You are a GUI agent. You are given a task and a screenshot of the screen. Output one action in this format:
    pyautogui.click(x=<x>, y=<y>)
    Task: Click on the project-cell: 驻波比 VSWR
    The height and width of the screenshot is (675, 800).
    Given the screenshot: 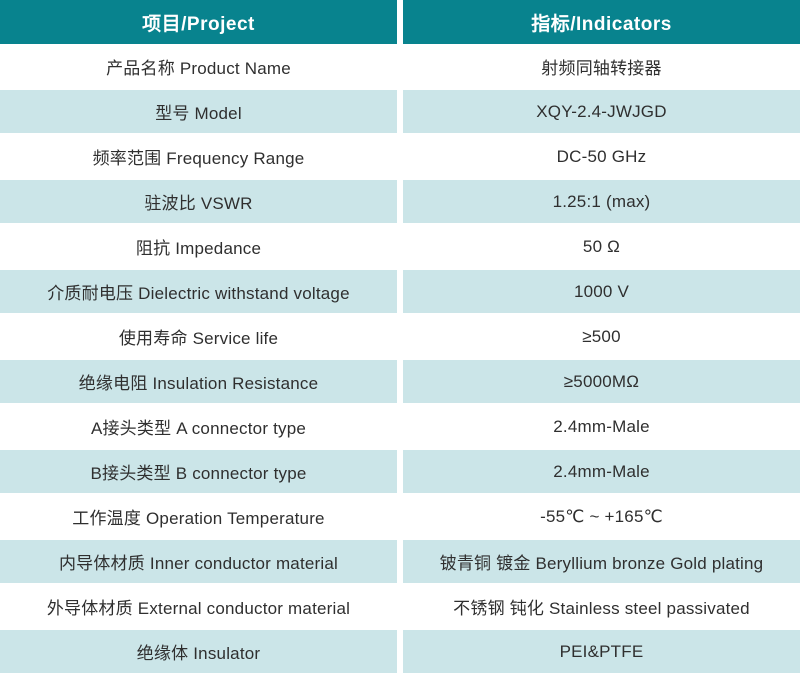 What is the action you would take?
    pyautogui.click(x=198, y=201)
    